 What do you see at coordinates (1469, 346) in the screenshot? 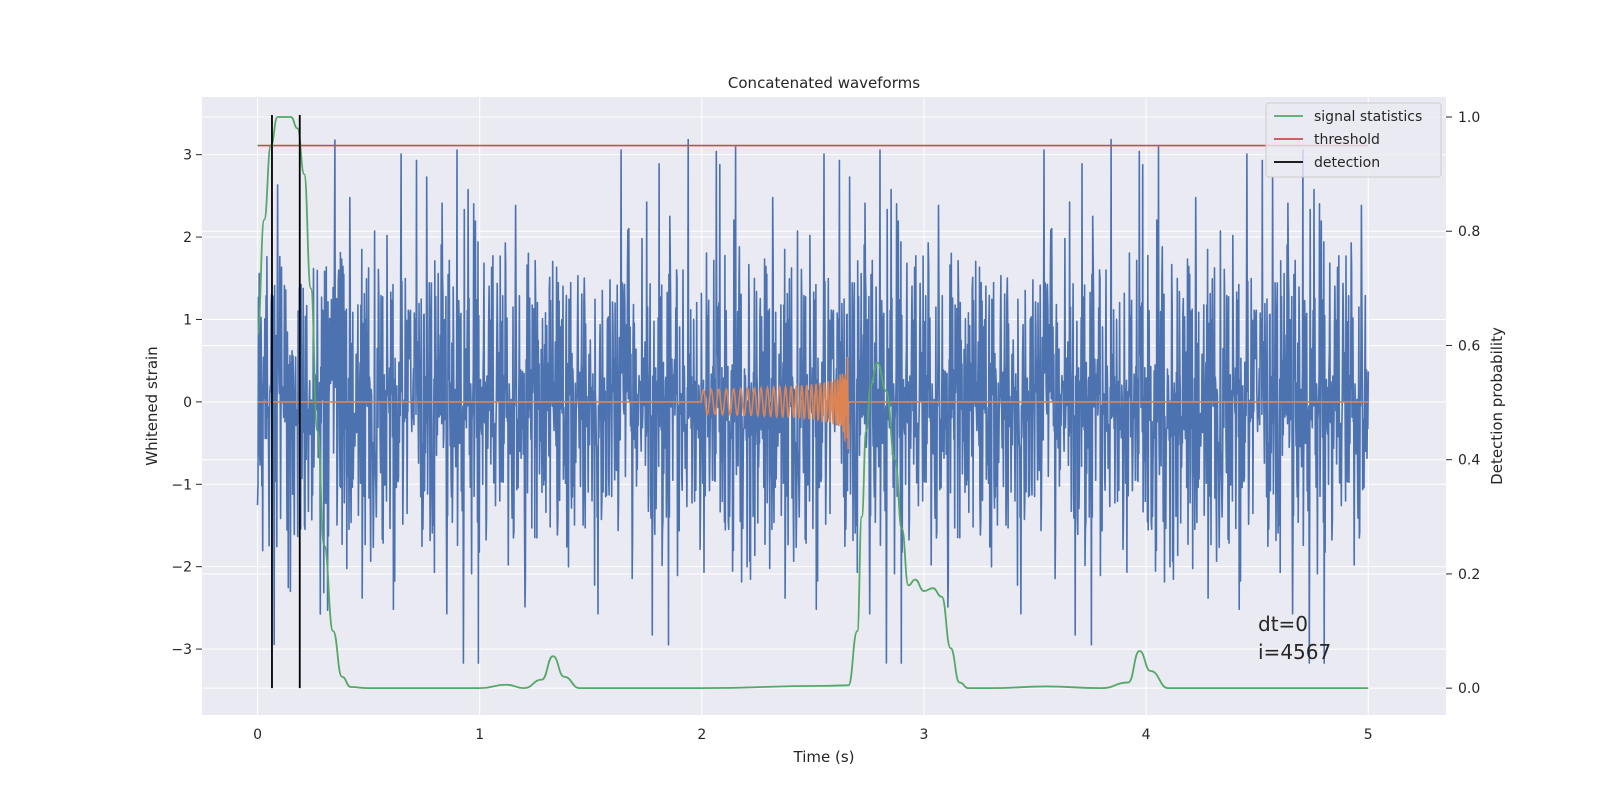
I see `y2-tick-label: 0.6` at bounding box center [1469, 346].